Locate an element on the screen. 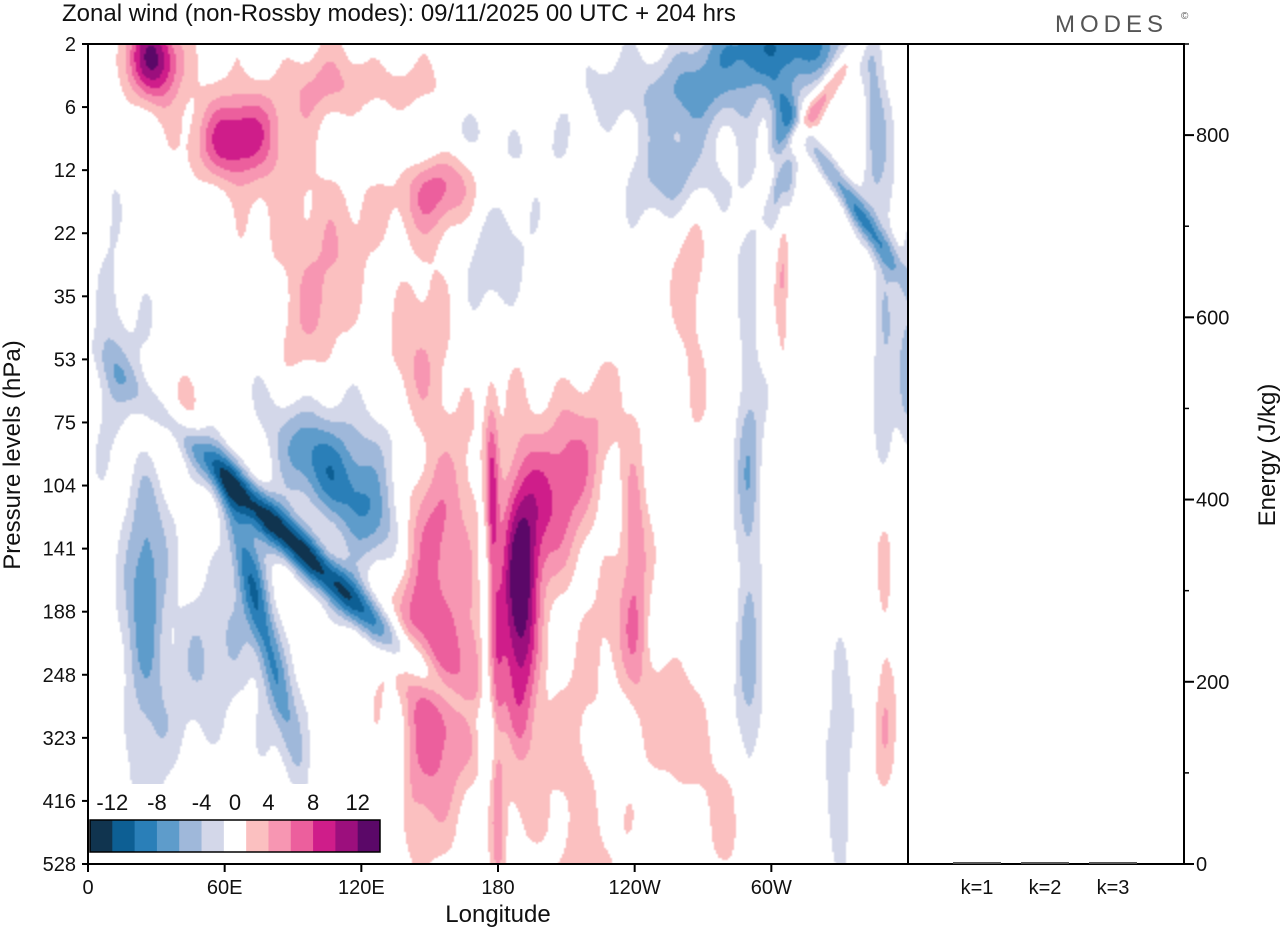  colorbar-label: 8 is located at coordinates (313, 802).